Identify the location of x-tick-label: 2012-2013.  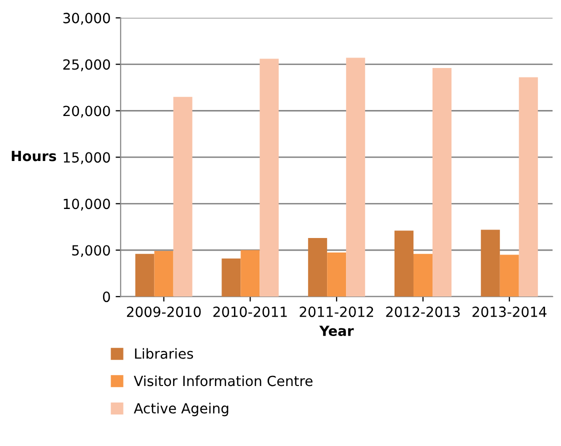
(423, 312).